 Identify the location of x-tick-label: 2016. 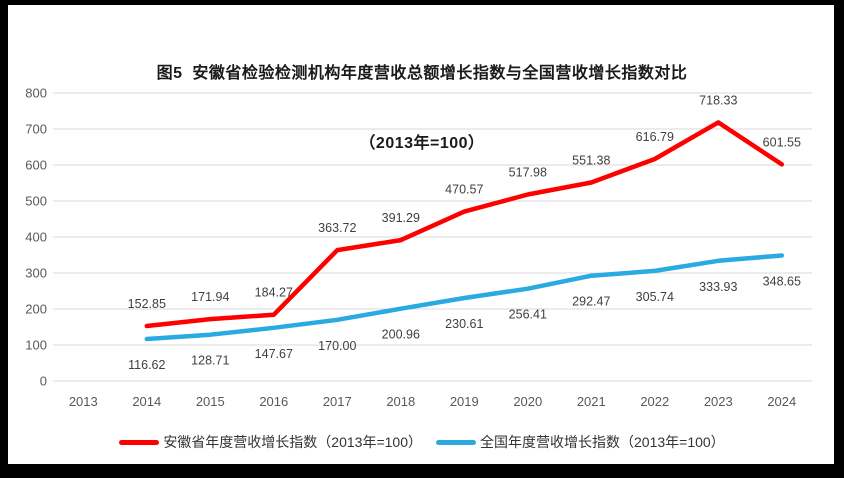
(273, 401).